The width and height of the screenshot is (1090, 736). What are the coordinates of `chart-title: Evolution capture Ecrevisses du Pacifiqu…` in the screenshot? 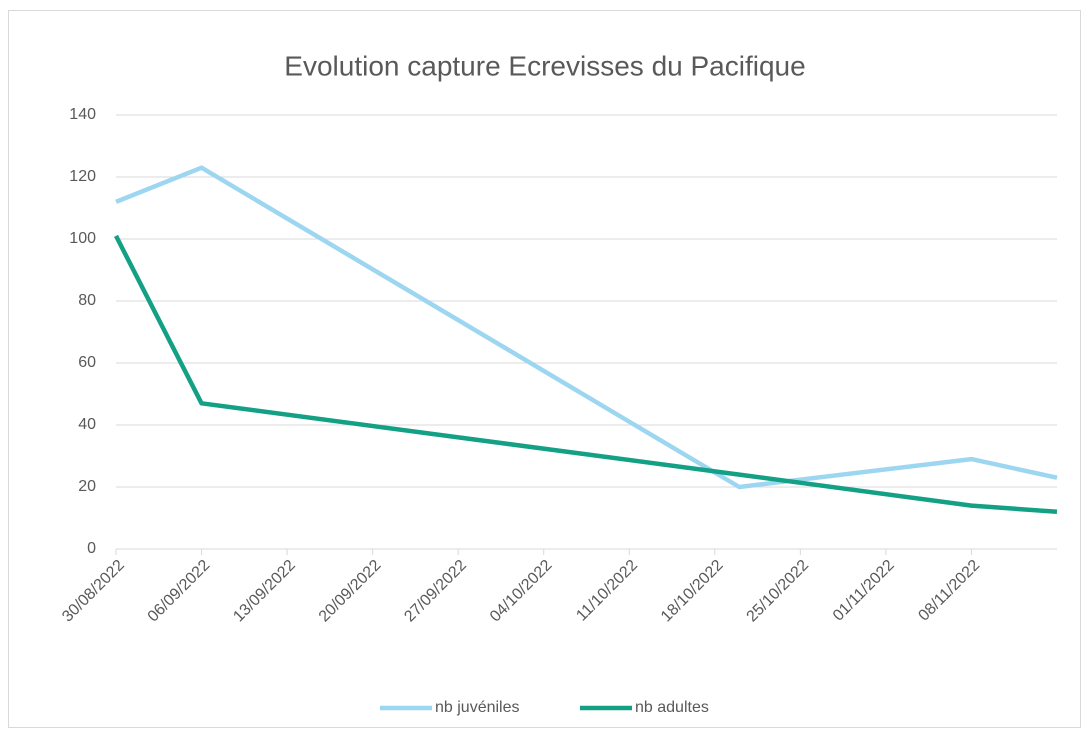 It's located at (544, 65).